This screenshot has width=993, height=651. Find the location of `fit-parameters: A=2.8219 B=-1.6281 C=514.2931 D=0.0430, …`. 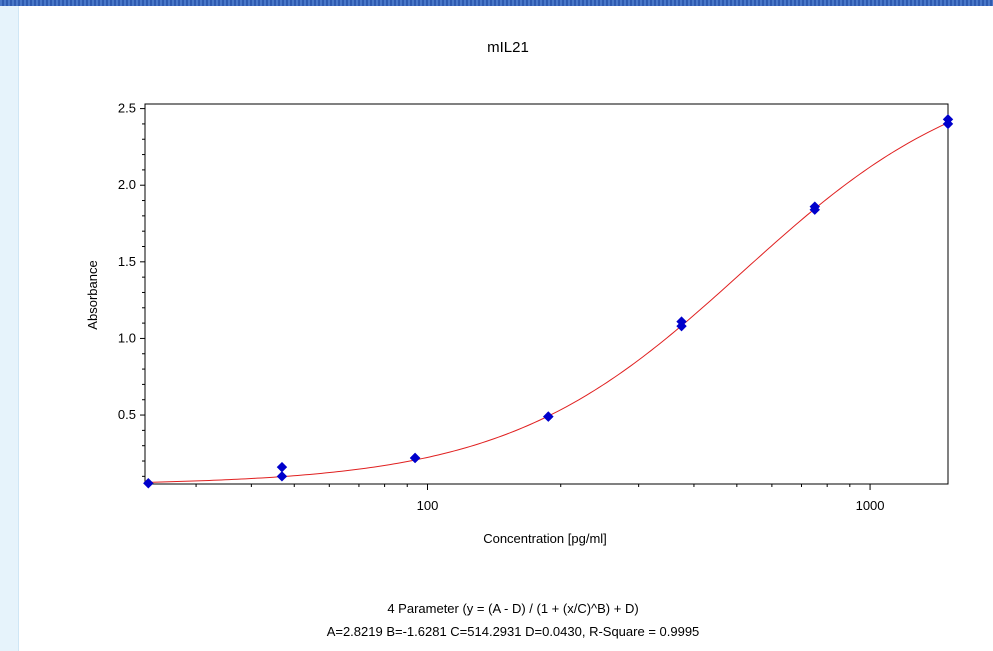

fit-parameters: A=2.8219 B=-1.6281 C=514.2931 D=0.0430, … is located at coordinates (513, 631).